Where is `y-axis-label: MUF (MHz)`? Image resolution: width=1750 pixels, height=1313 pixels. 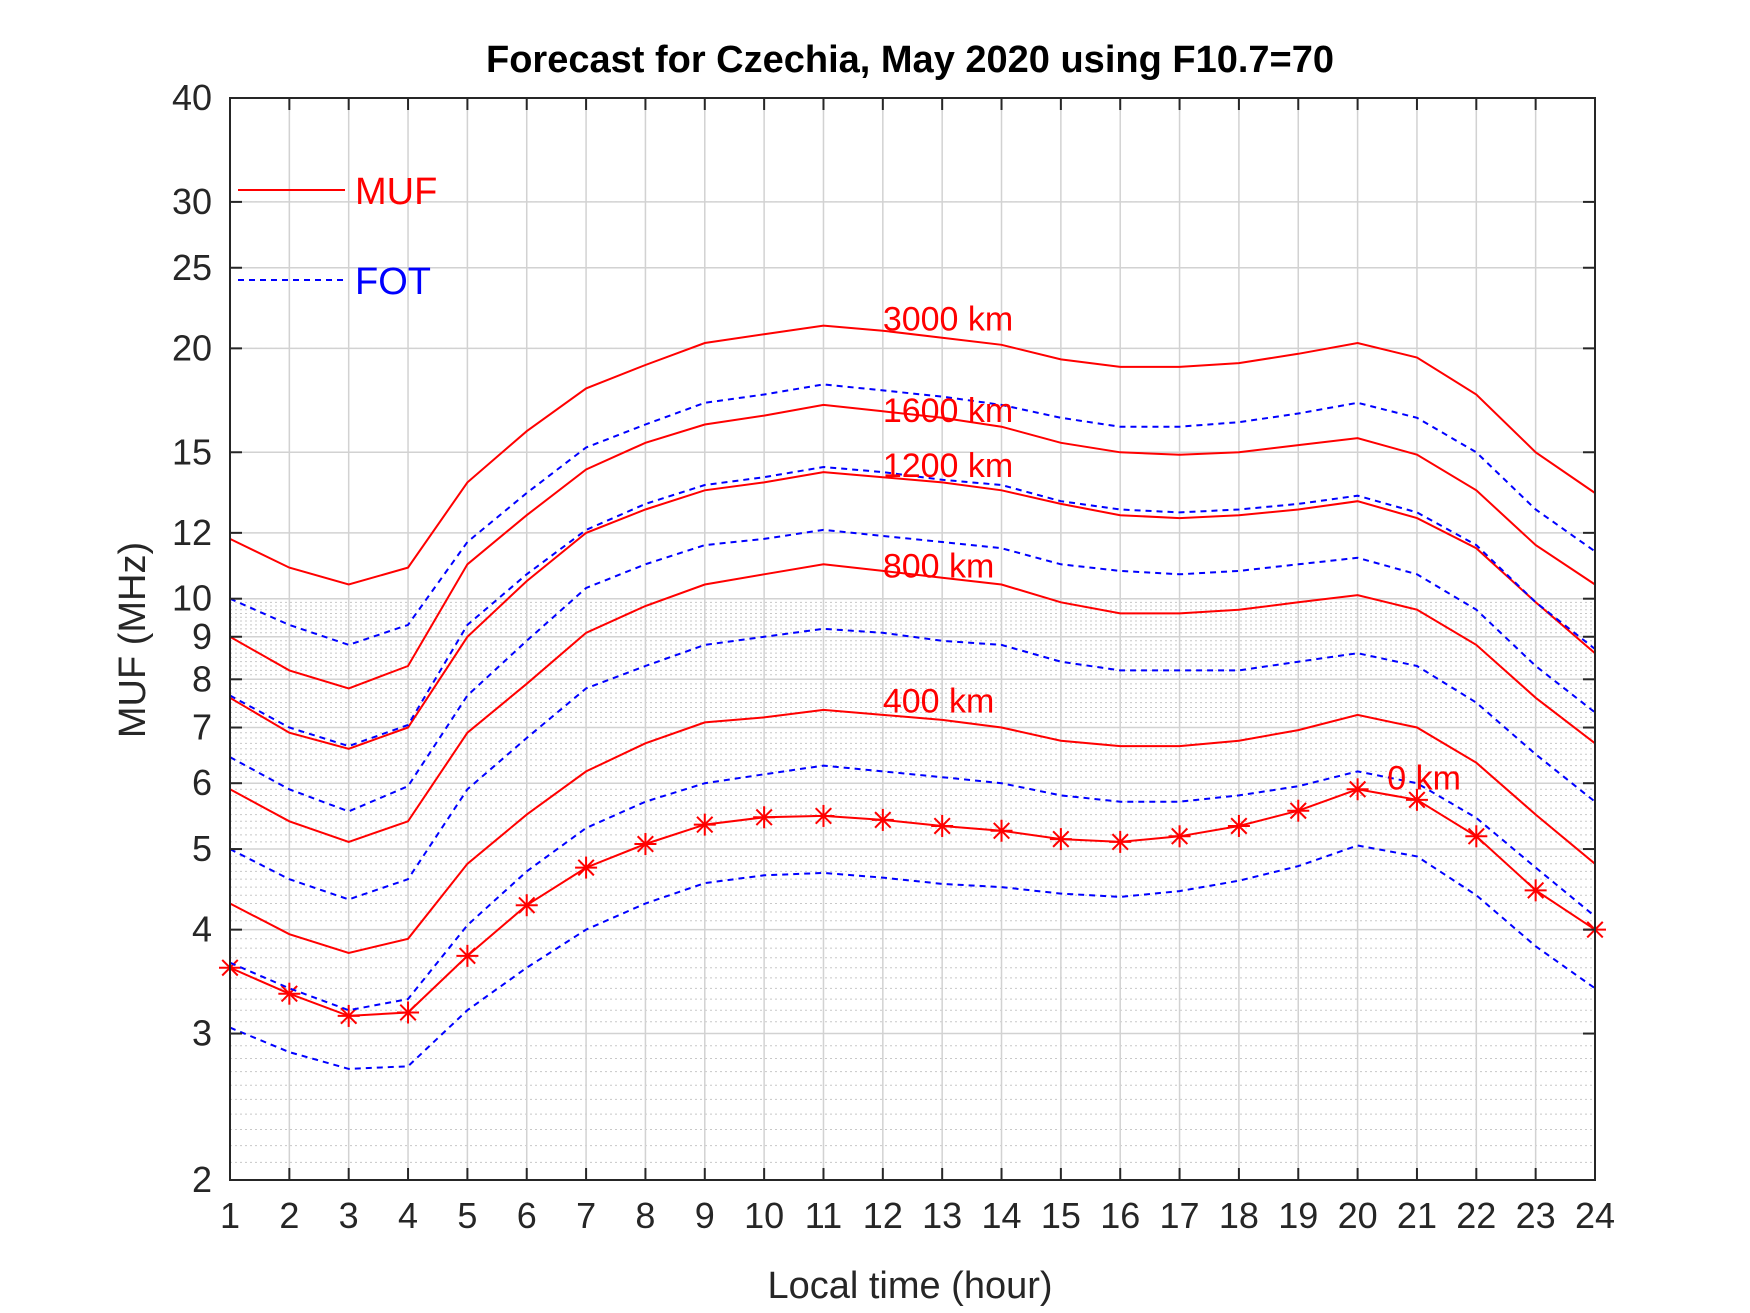 y-axis-label: MUF (MHz) is located at coordinates (133, 640).